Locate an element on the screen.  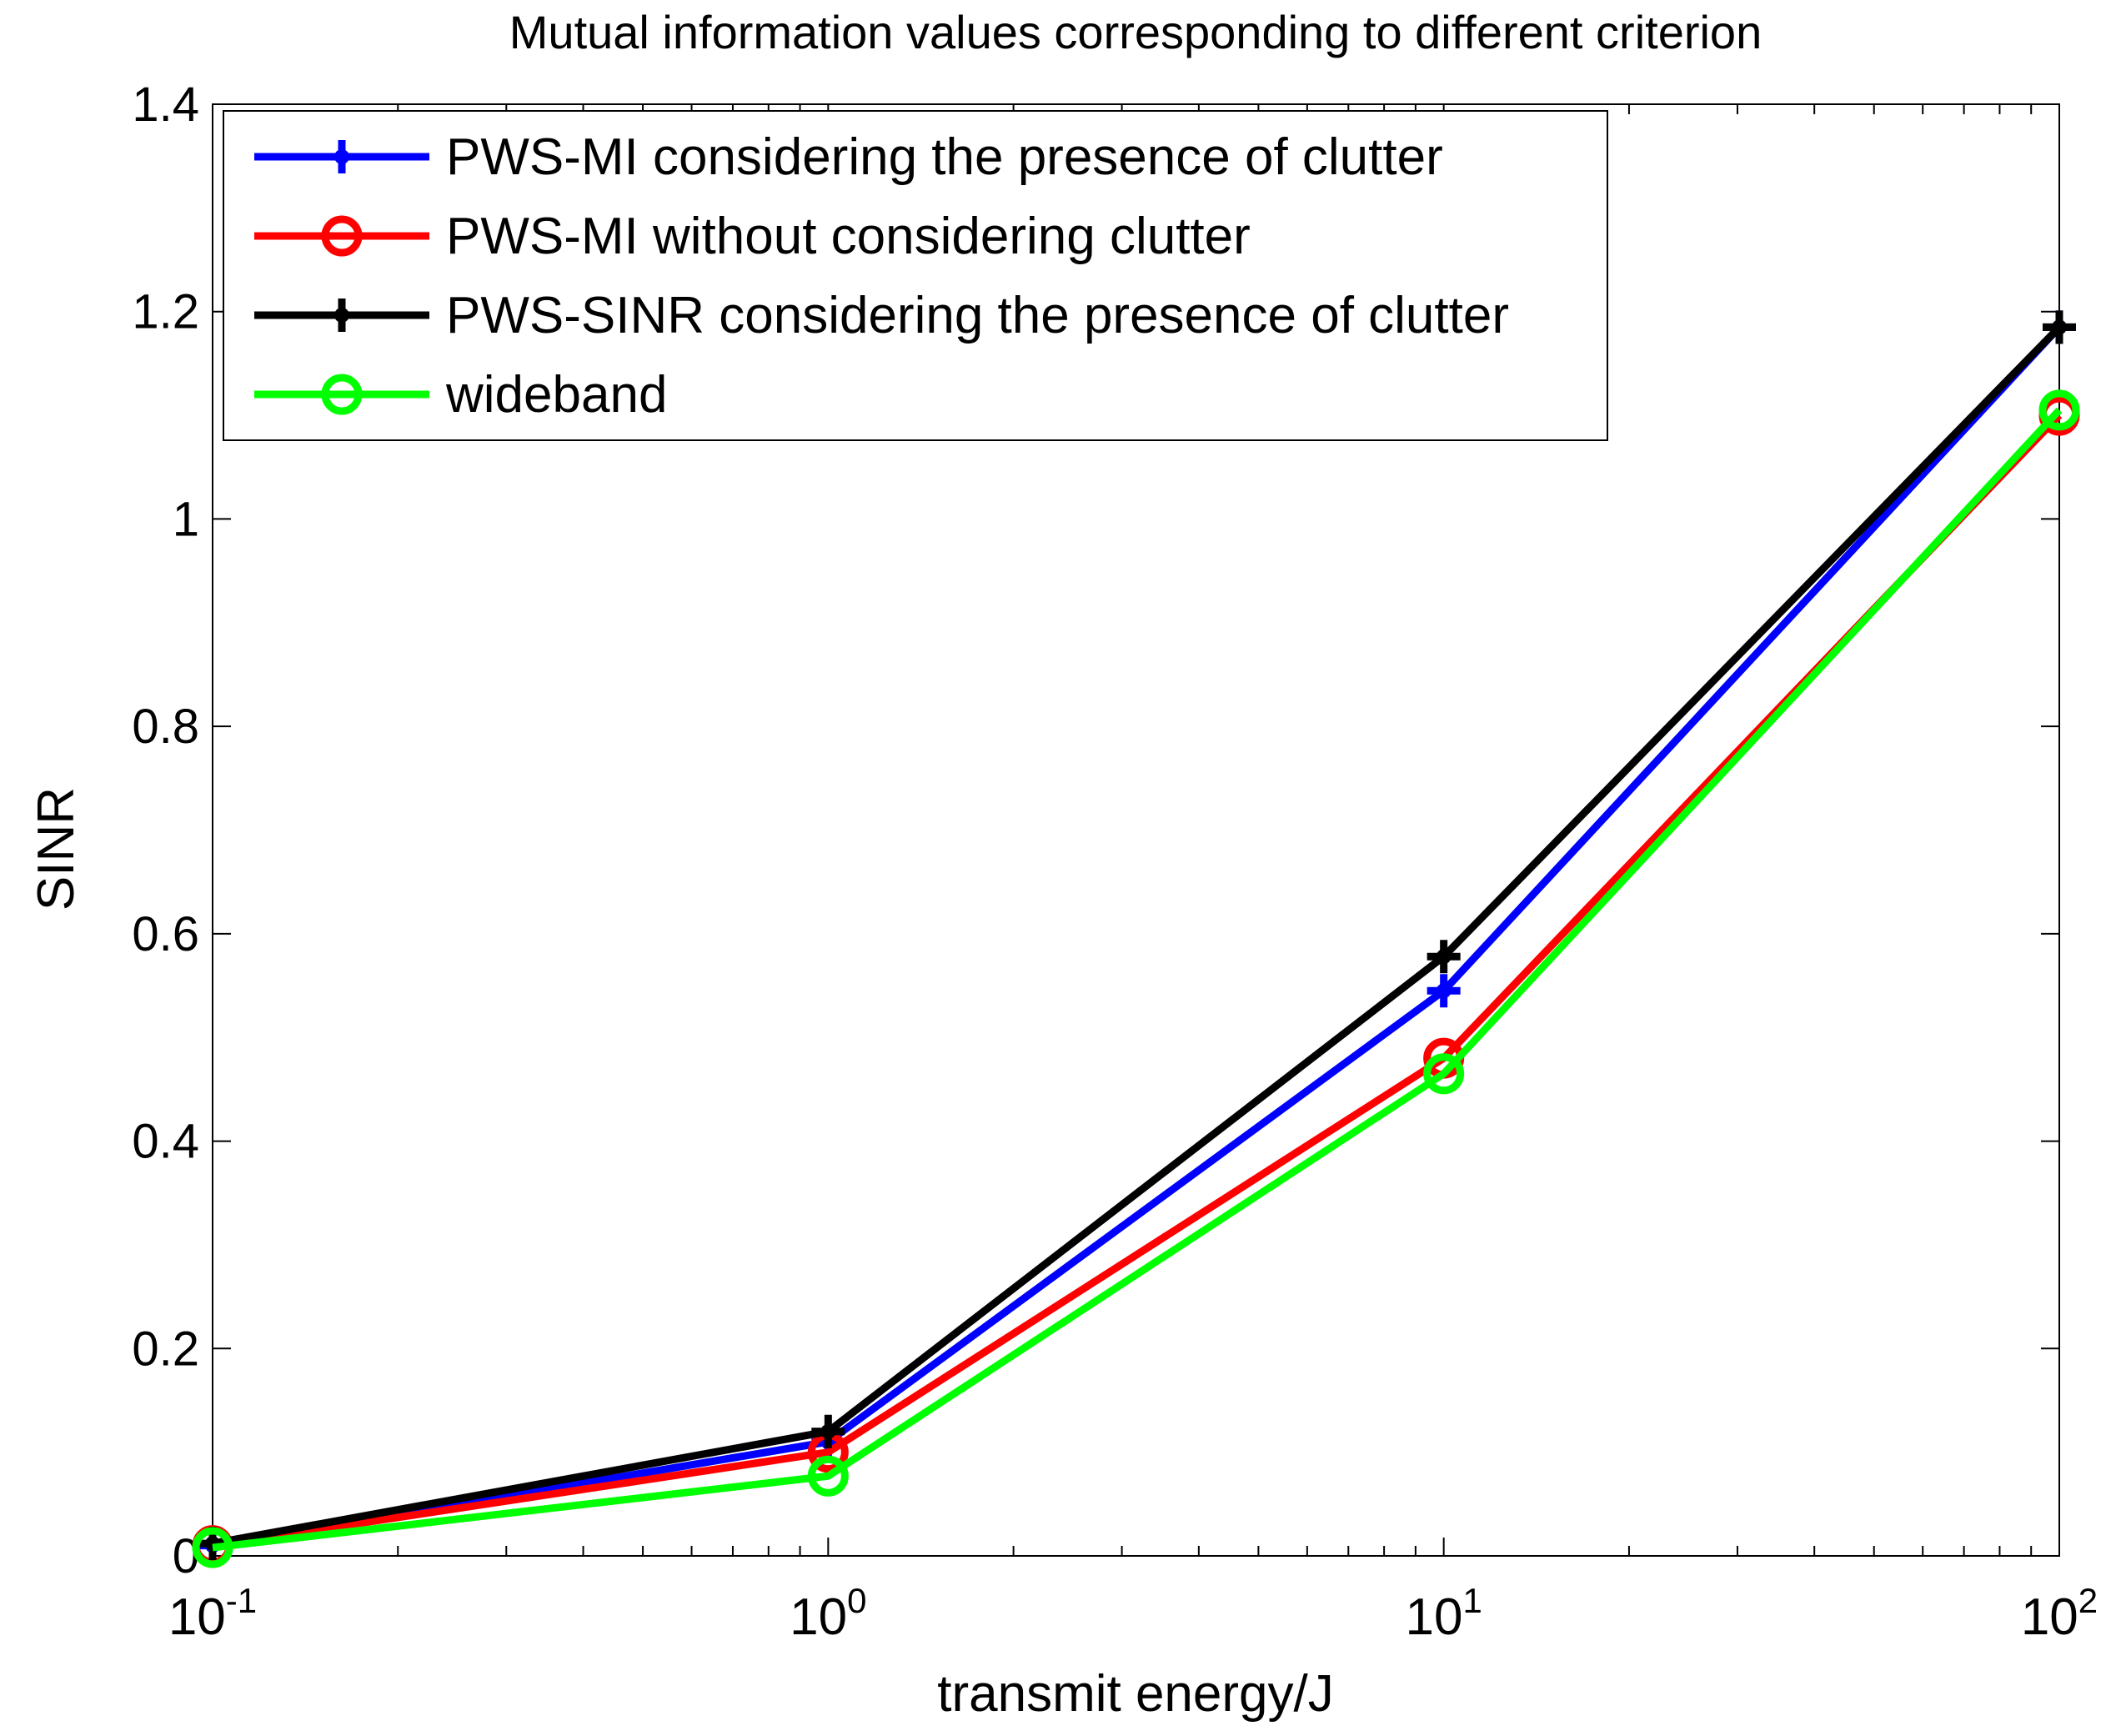
x-tick-label: 10⁰ is located at coordinates (828, 1614).